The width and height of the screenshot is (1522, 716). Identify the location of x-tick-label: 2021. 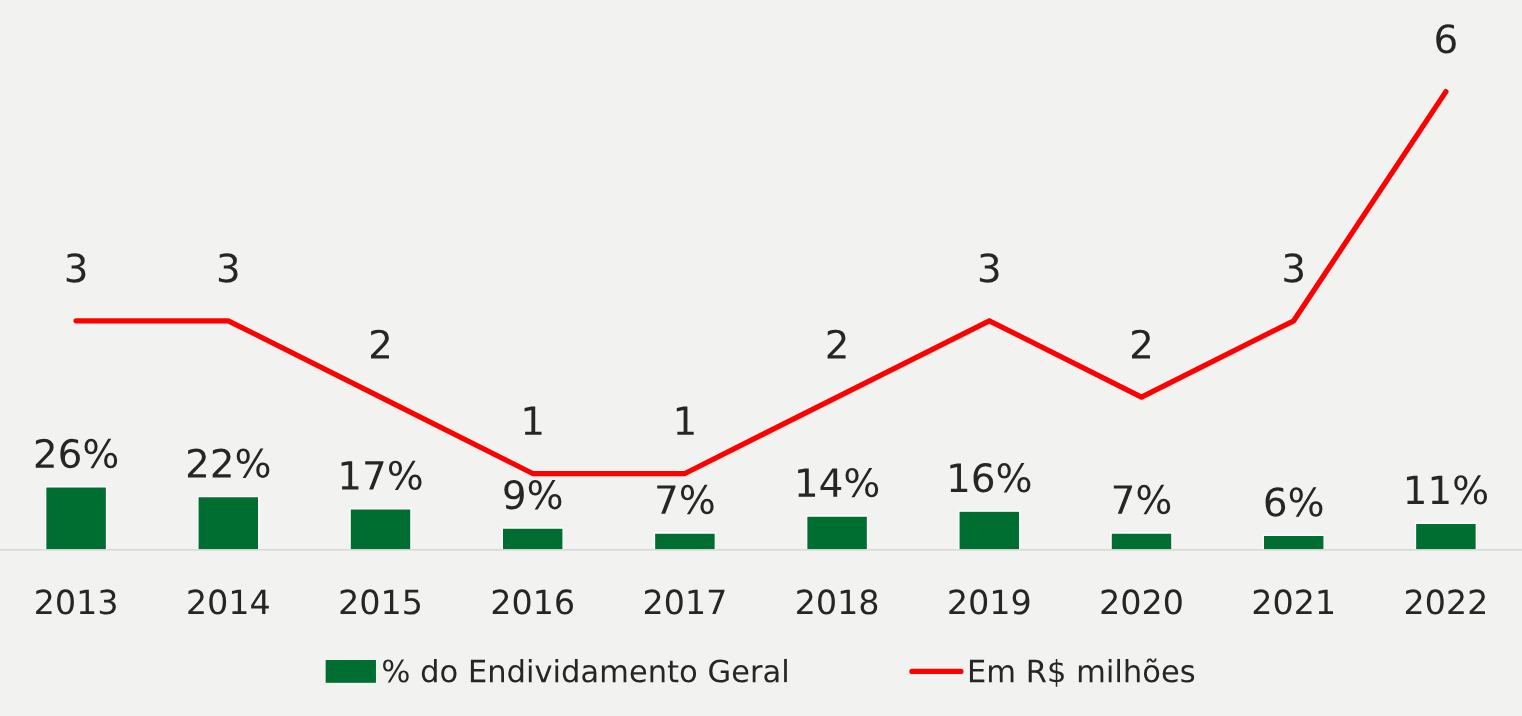
(1293, 602).